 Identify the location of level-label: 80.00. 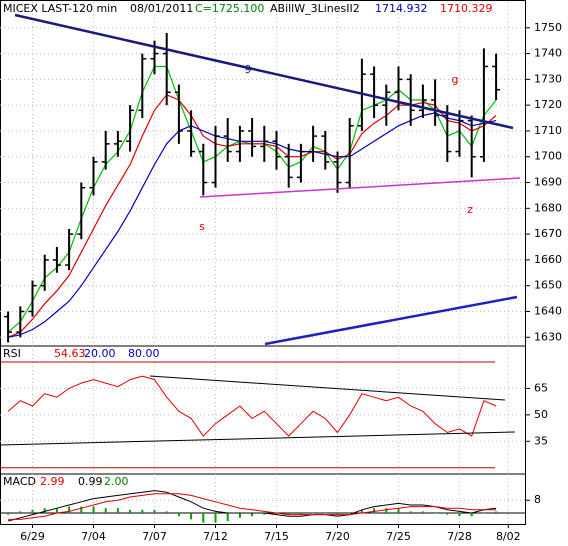
(144, 353).